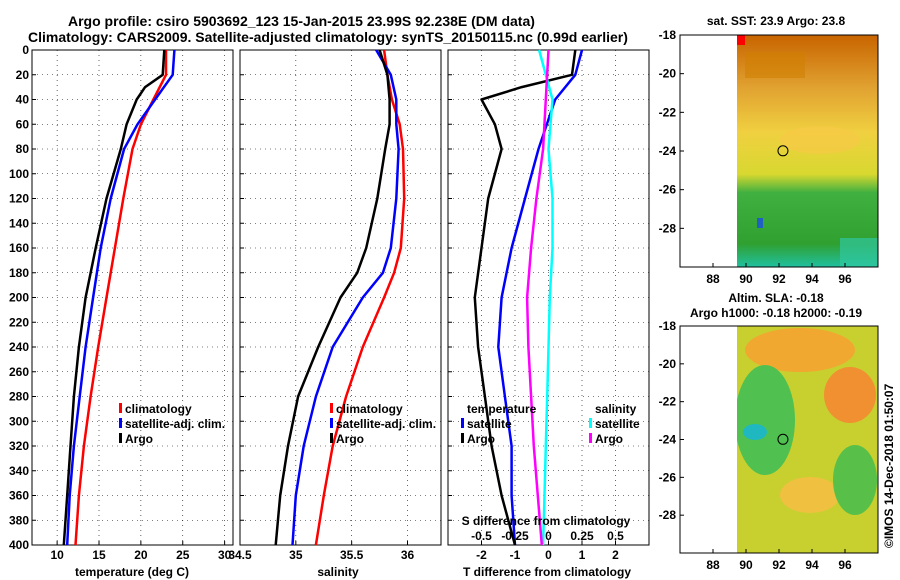  What do you see at coordinates (515, 536) in the screenshot?
I see `top-xtick-label: -0.25` at bounding box center [515, 536].